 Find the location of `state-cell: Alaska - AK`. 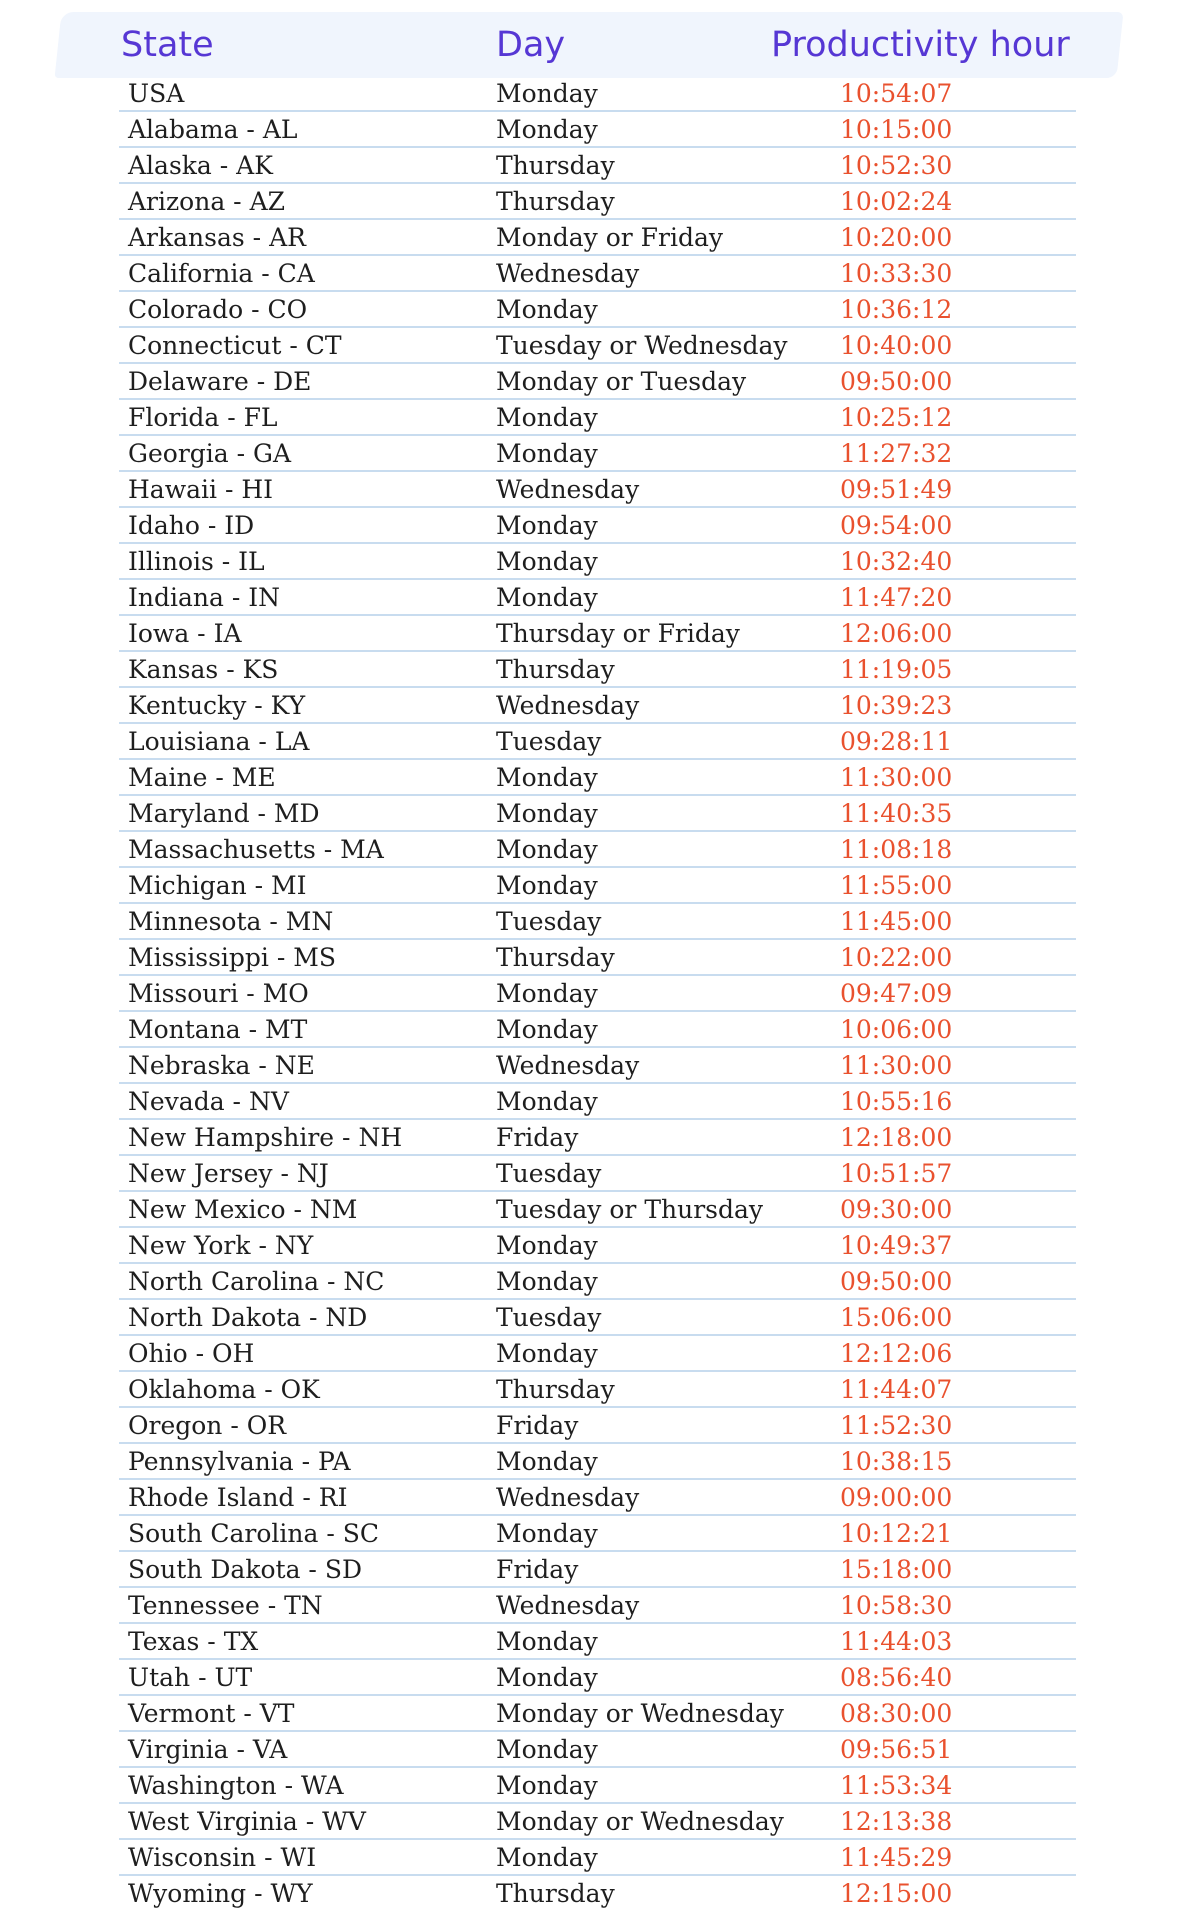

state-cell: Alaska - AK is located at coordinates (200, 165).